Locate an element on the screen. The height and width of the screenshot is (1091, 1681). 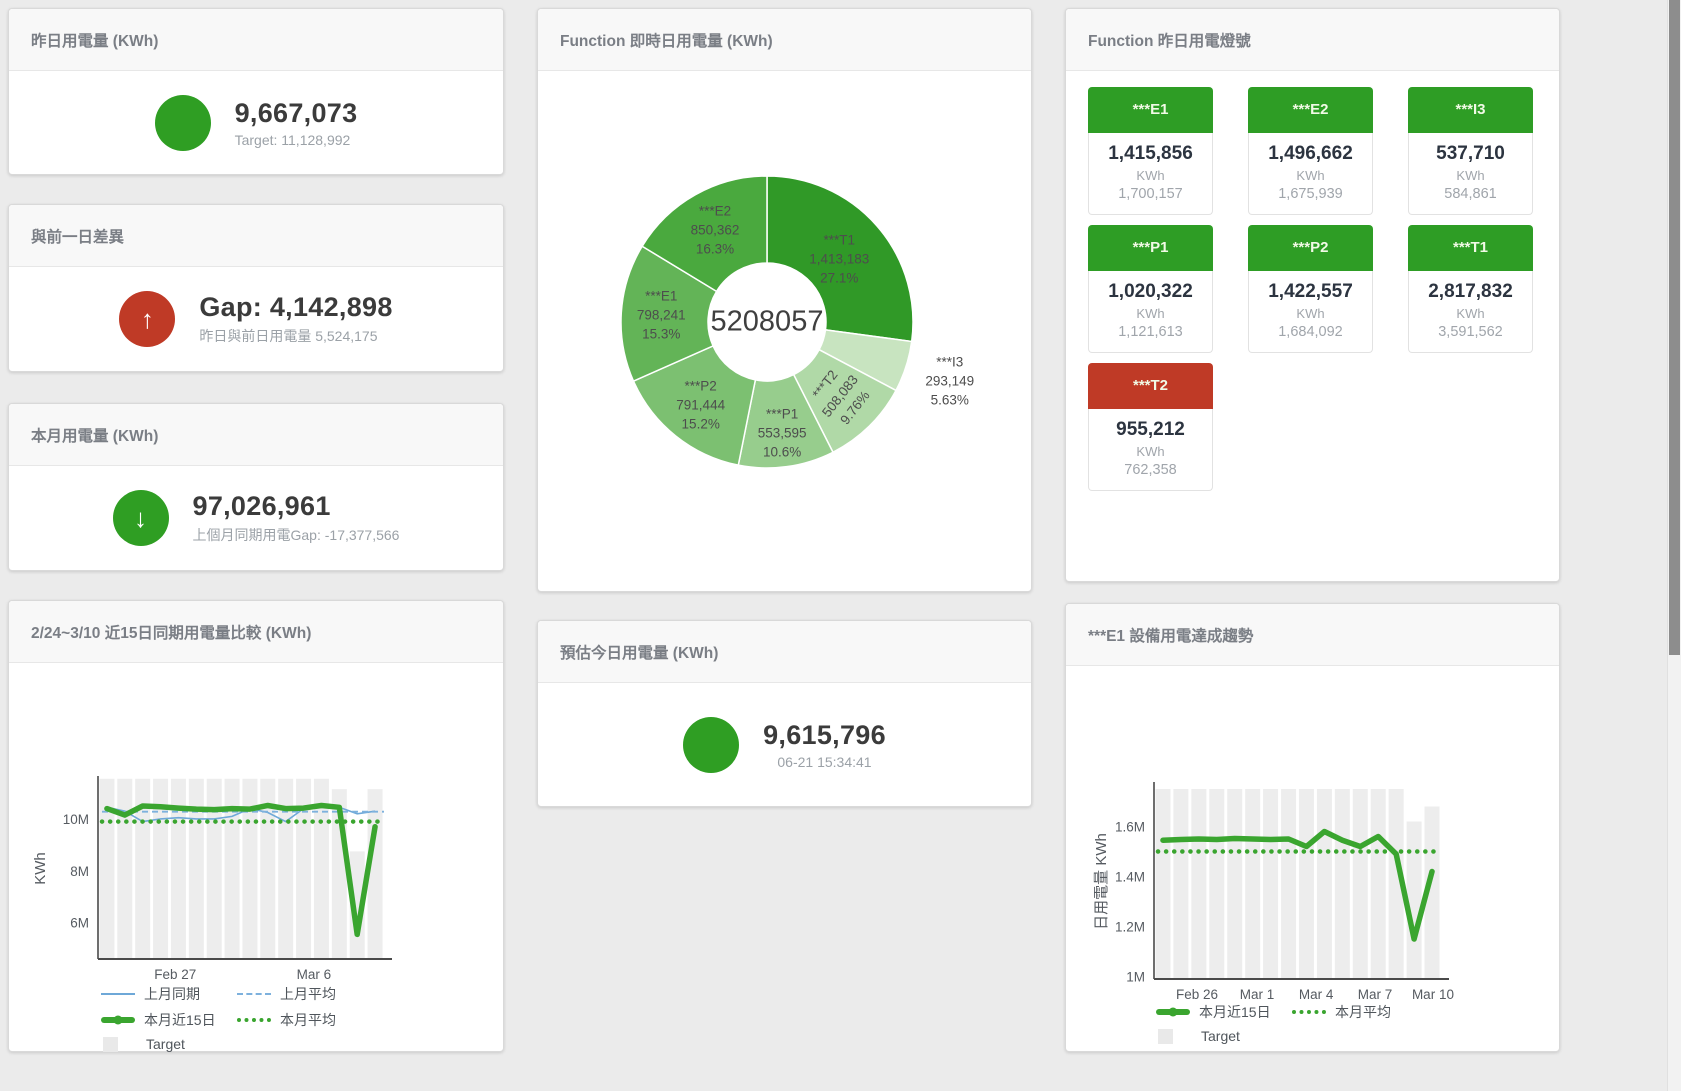
legend-label: 上月平均 is located at coordinates (308, 994).